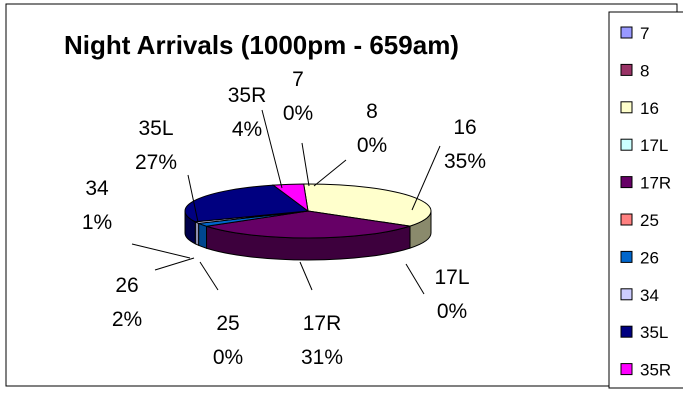 The height and width of the screenshot is (395, 683). Describe the element at coordinates (645, 202) in the screenshot. I see `legend: 7 8 16 17L 17R 25 26 34 35L 35R` at that location.